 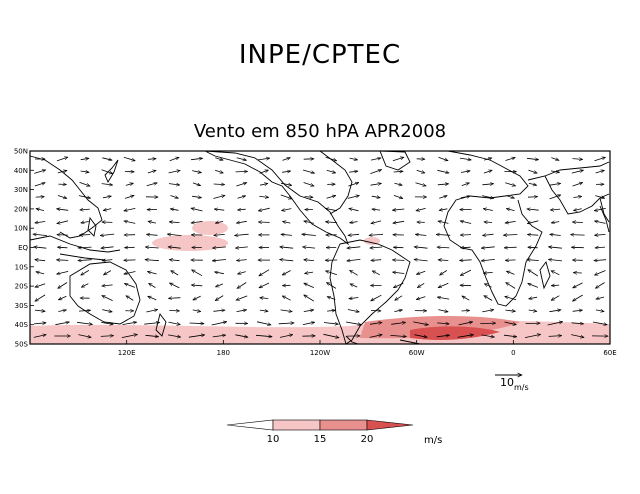 I want to click on lat-tick-label: 50N, so click(x=21, y=152).